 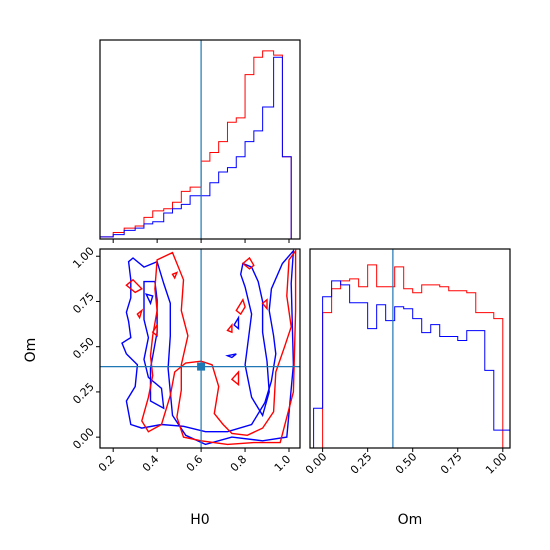 What do you see at coordinates (451, 463) in the screenshot?
I see `om-xtick-label-3: 0.75` at bounding box center [451, 463].